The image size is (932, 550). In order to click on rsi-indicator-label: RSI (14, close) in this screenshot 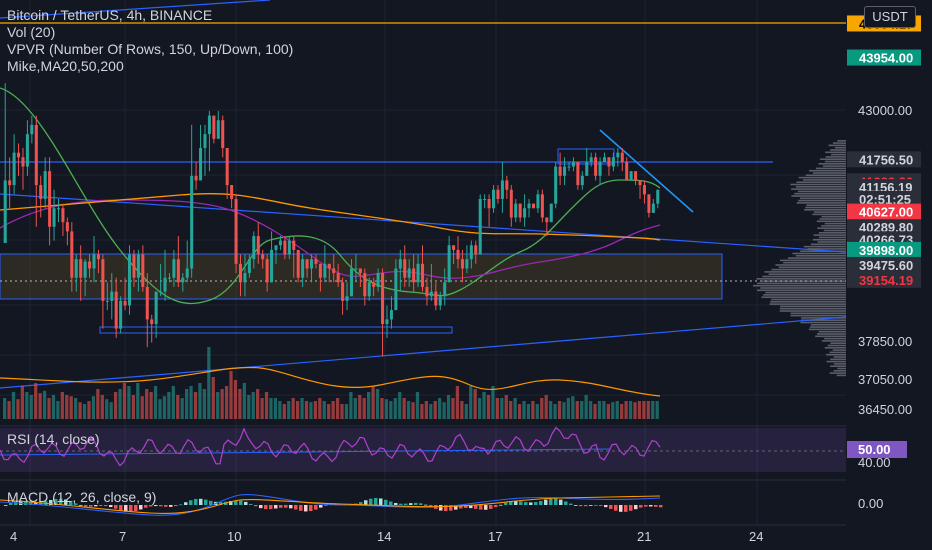, I will do `click(53, 439)`.